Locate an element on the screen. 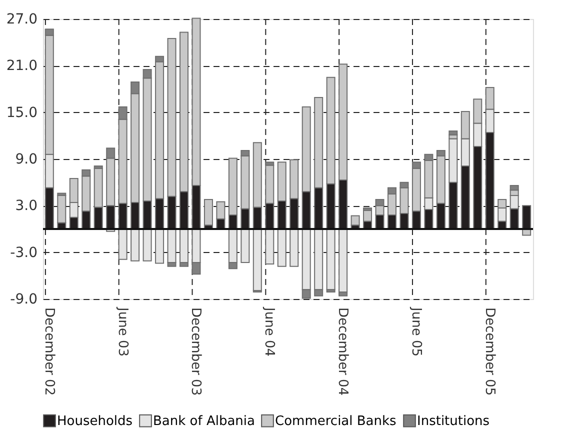 The height and width of the screenshot is (430, 562). x-tick-label: December 03 is located at coordinates (196, 352).